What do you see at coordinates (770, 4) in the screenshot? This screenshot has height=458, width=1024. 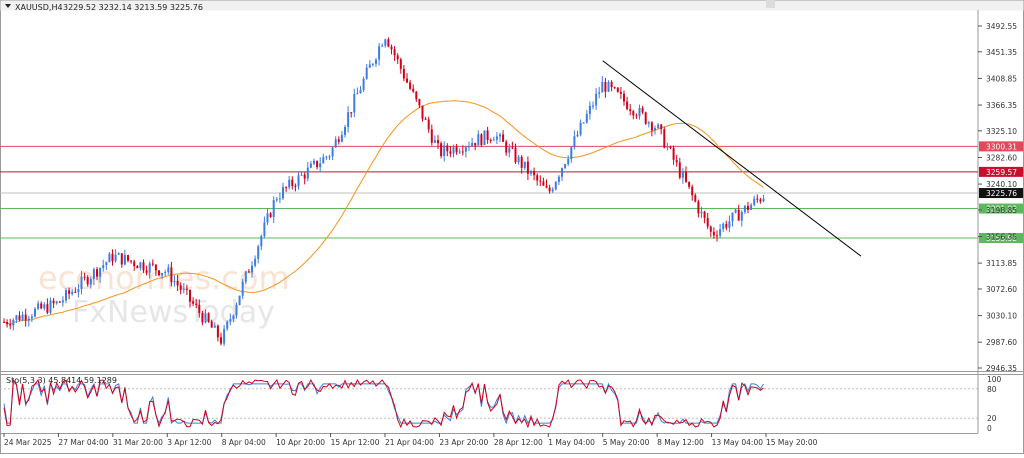 I see `scroll-shift-button` at bounding box center [770, 4].